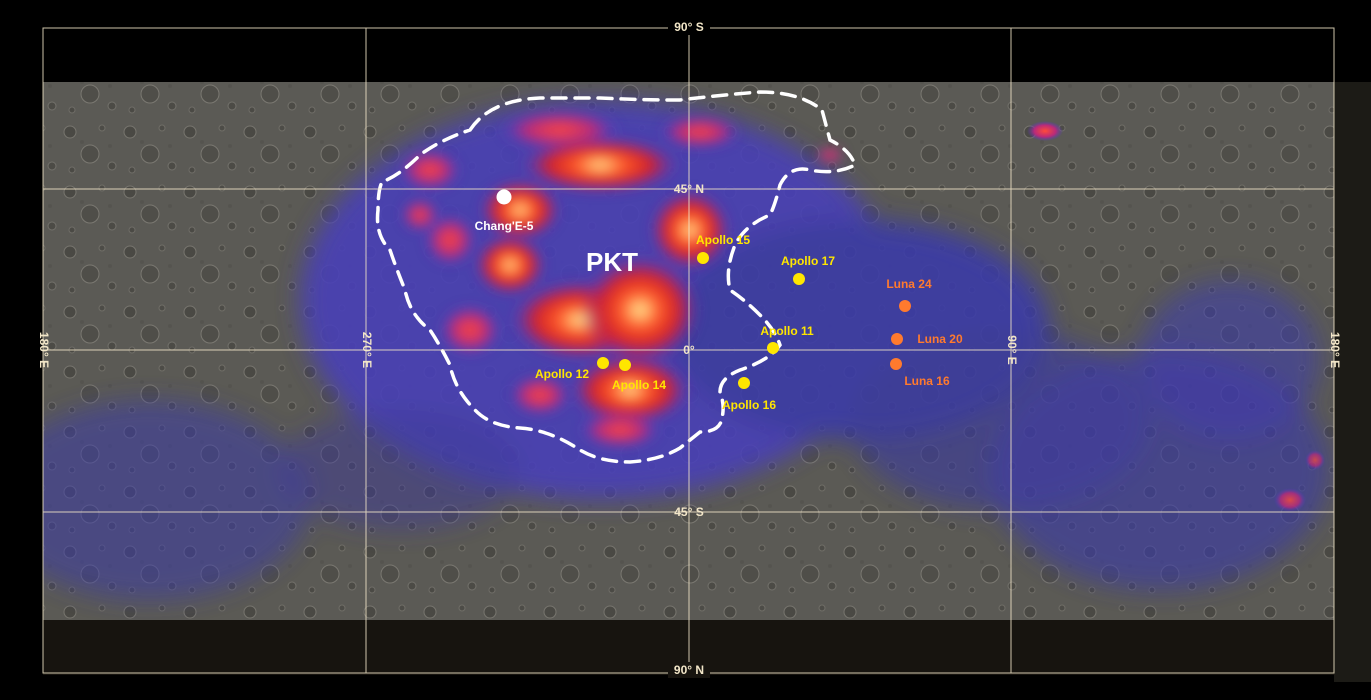 The height and width of the screenshot is (700, 1371). I want to click on label-lat-bottom: 90° N, so click(689, 670).